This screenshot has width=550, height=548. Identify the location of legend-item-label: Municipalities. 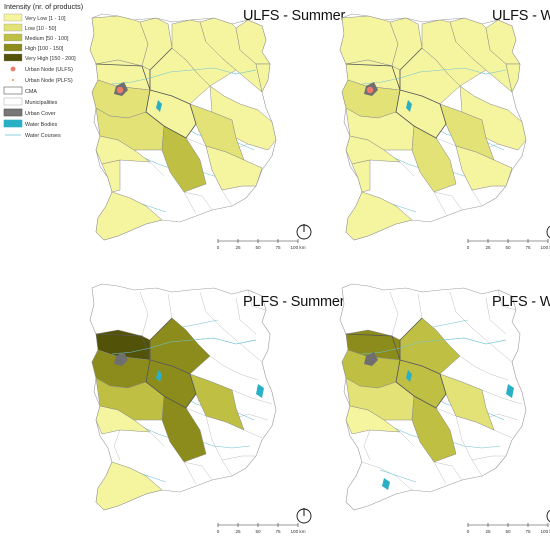
(41, 103).